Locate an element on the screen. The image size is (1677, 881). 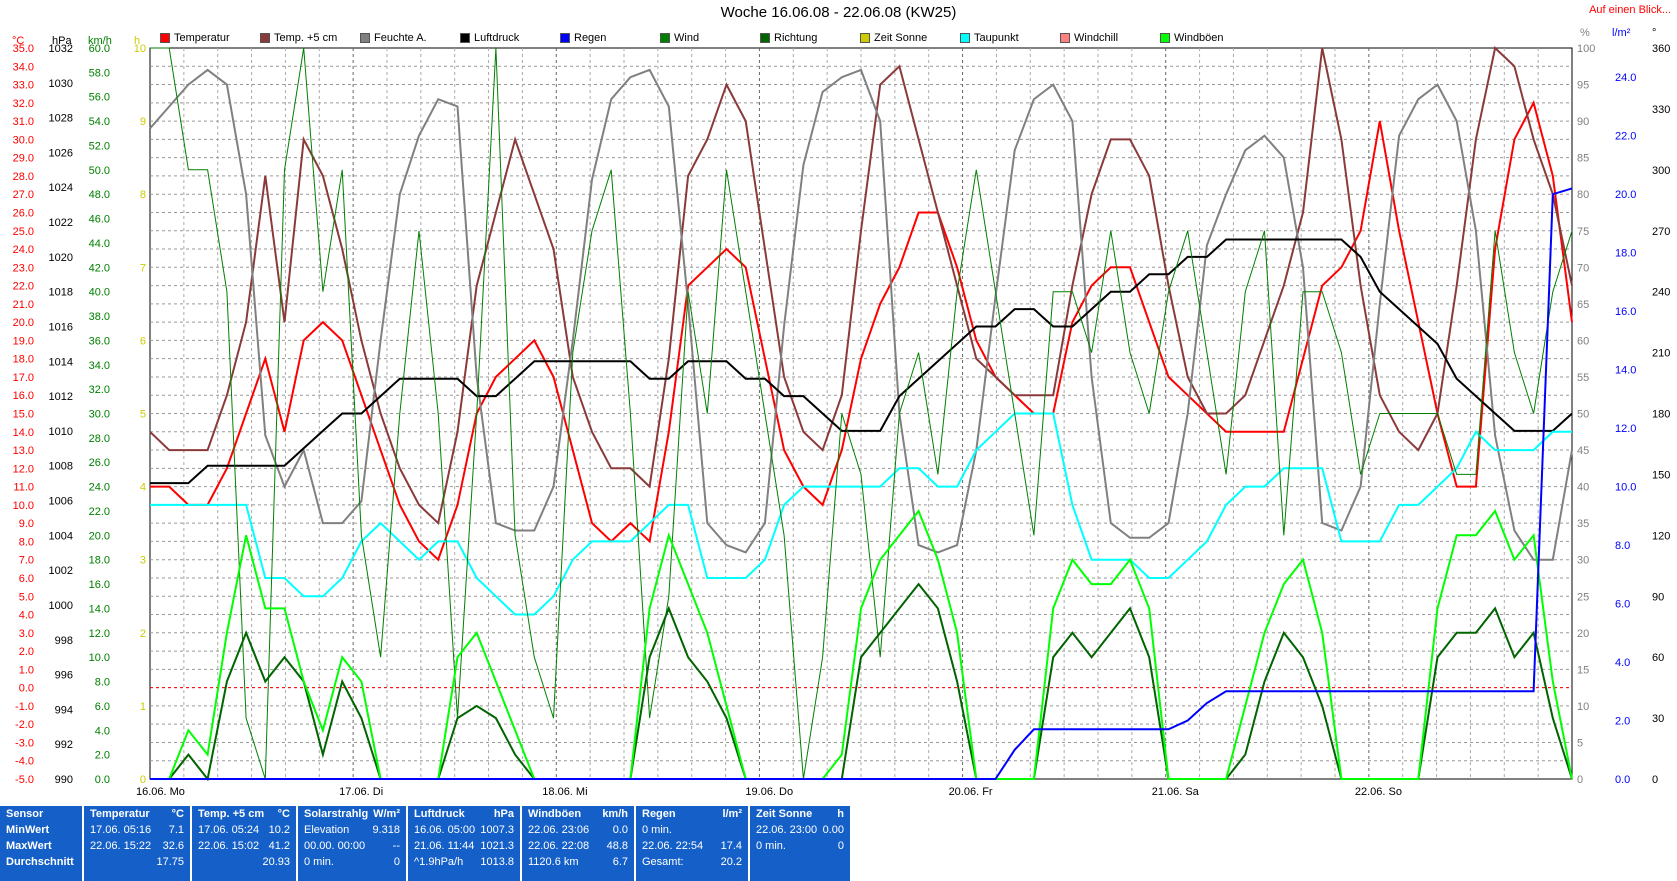
summary-row: 17.75 is located at coordinates (137, 864).